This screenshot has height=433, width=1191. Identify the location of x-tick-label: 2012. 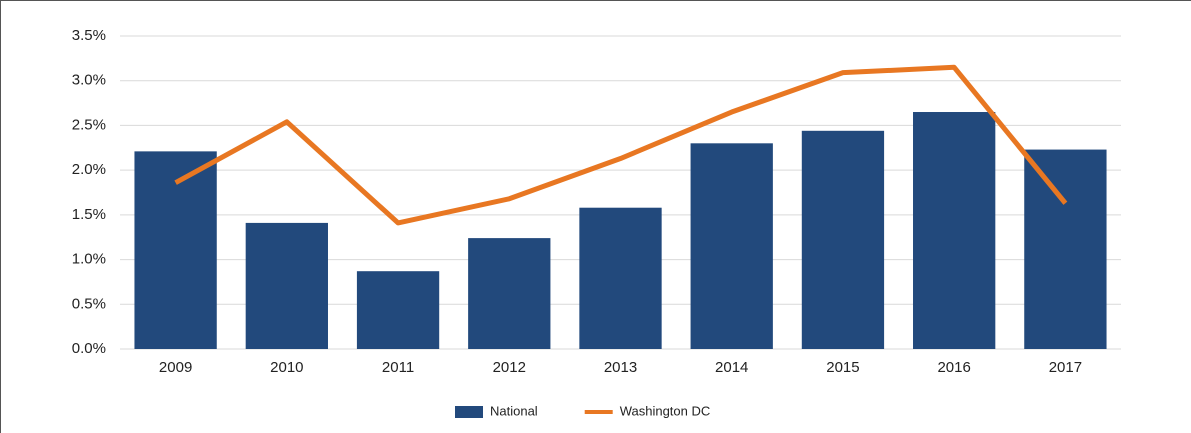
(509, 367).